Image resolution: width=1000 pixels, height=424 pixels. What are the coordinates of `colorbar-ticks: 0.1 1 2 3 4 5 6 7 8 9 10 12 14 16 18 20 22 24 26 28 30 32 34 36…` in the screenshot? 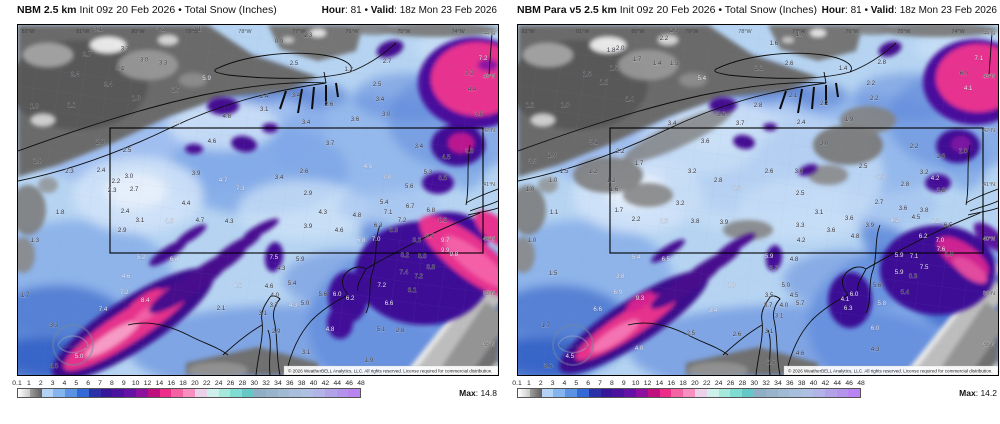 It's located at (188, 383).